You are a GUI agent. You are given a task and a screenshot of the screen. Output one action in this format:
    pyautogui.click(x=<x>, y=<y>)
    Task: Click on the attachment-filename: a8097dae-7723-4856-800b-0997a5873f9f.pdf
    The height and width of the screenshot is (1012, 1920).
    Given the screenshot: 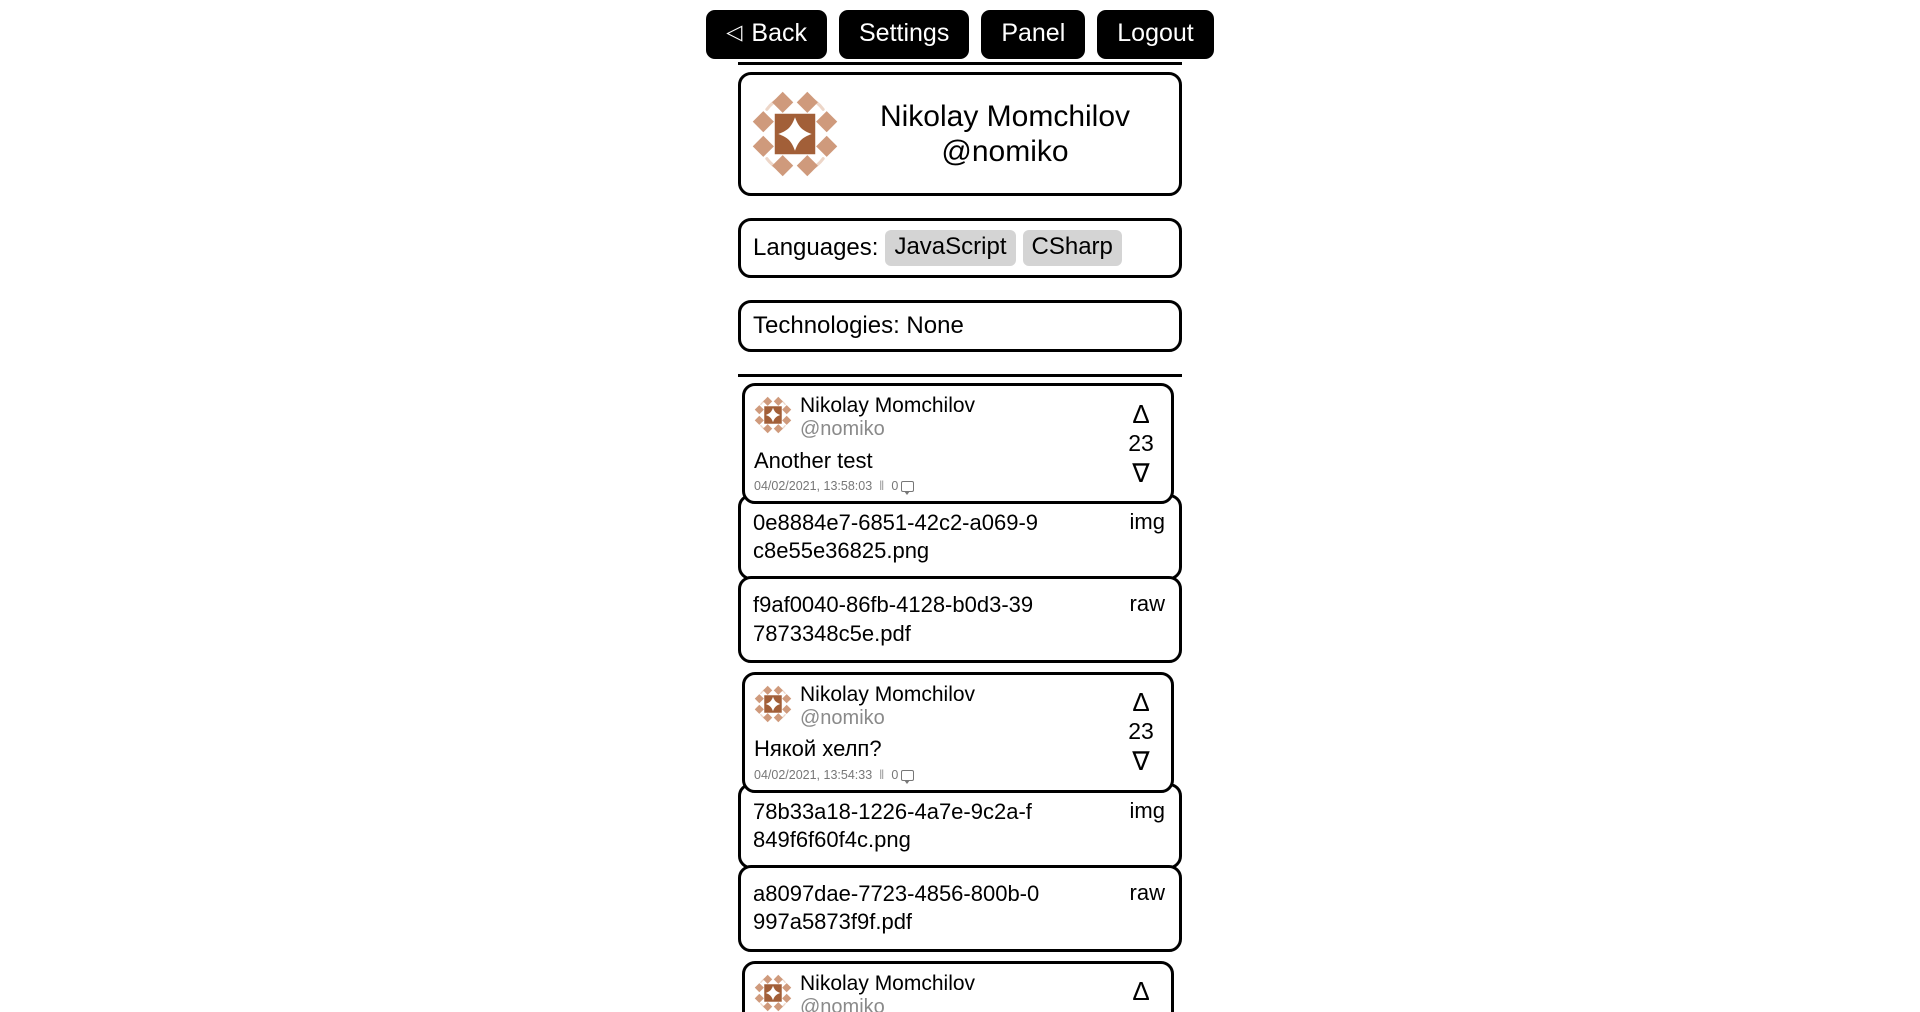 What is the action you would take?
    pyautogui.click(x=896, y=908)
    